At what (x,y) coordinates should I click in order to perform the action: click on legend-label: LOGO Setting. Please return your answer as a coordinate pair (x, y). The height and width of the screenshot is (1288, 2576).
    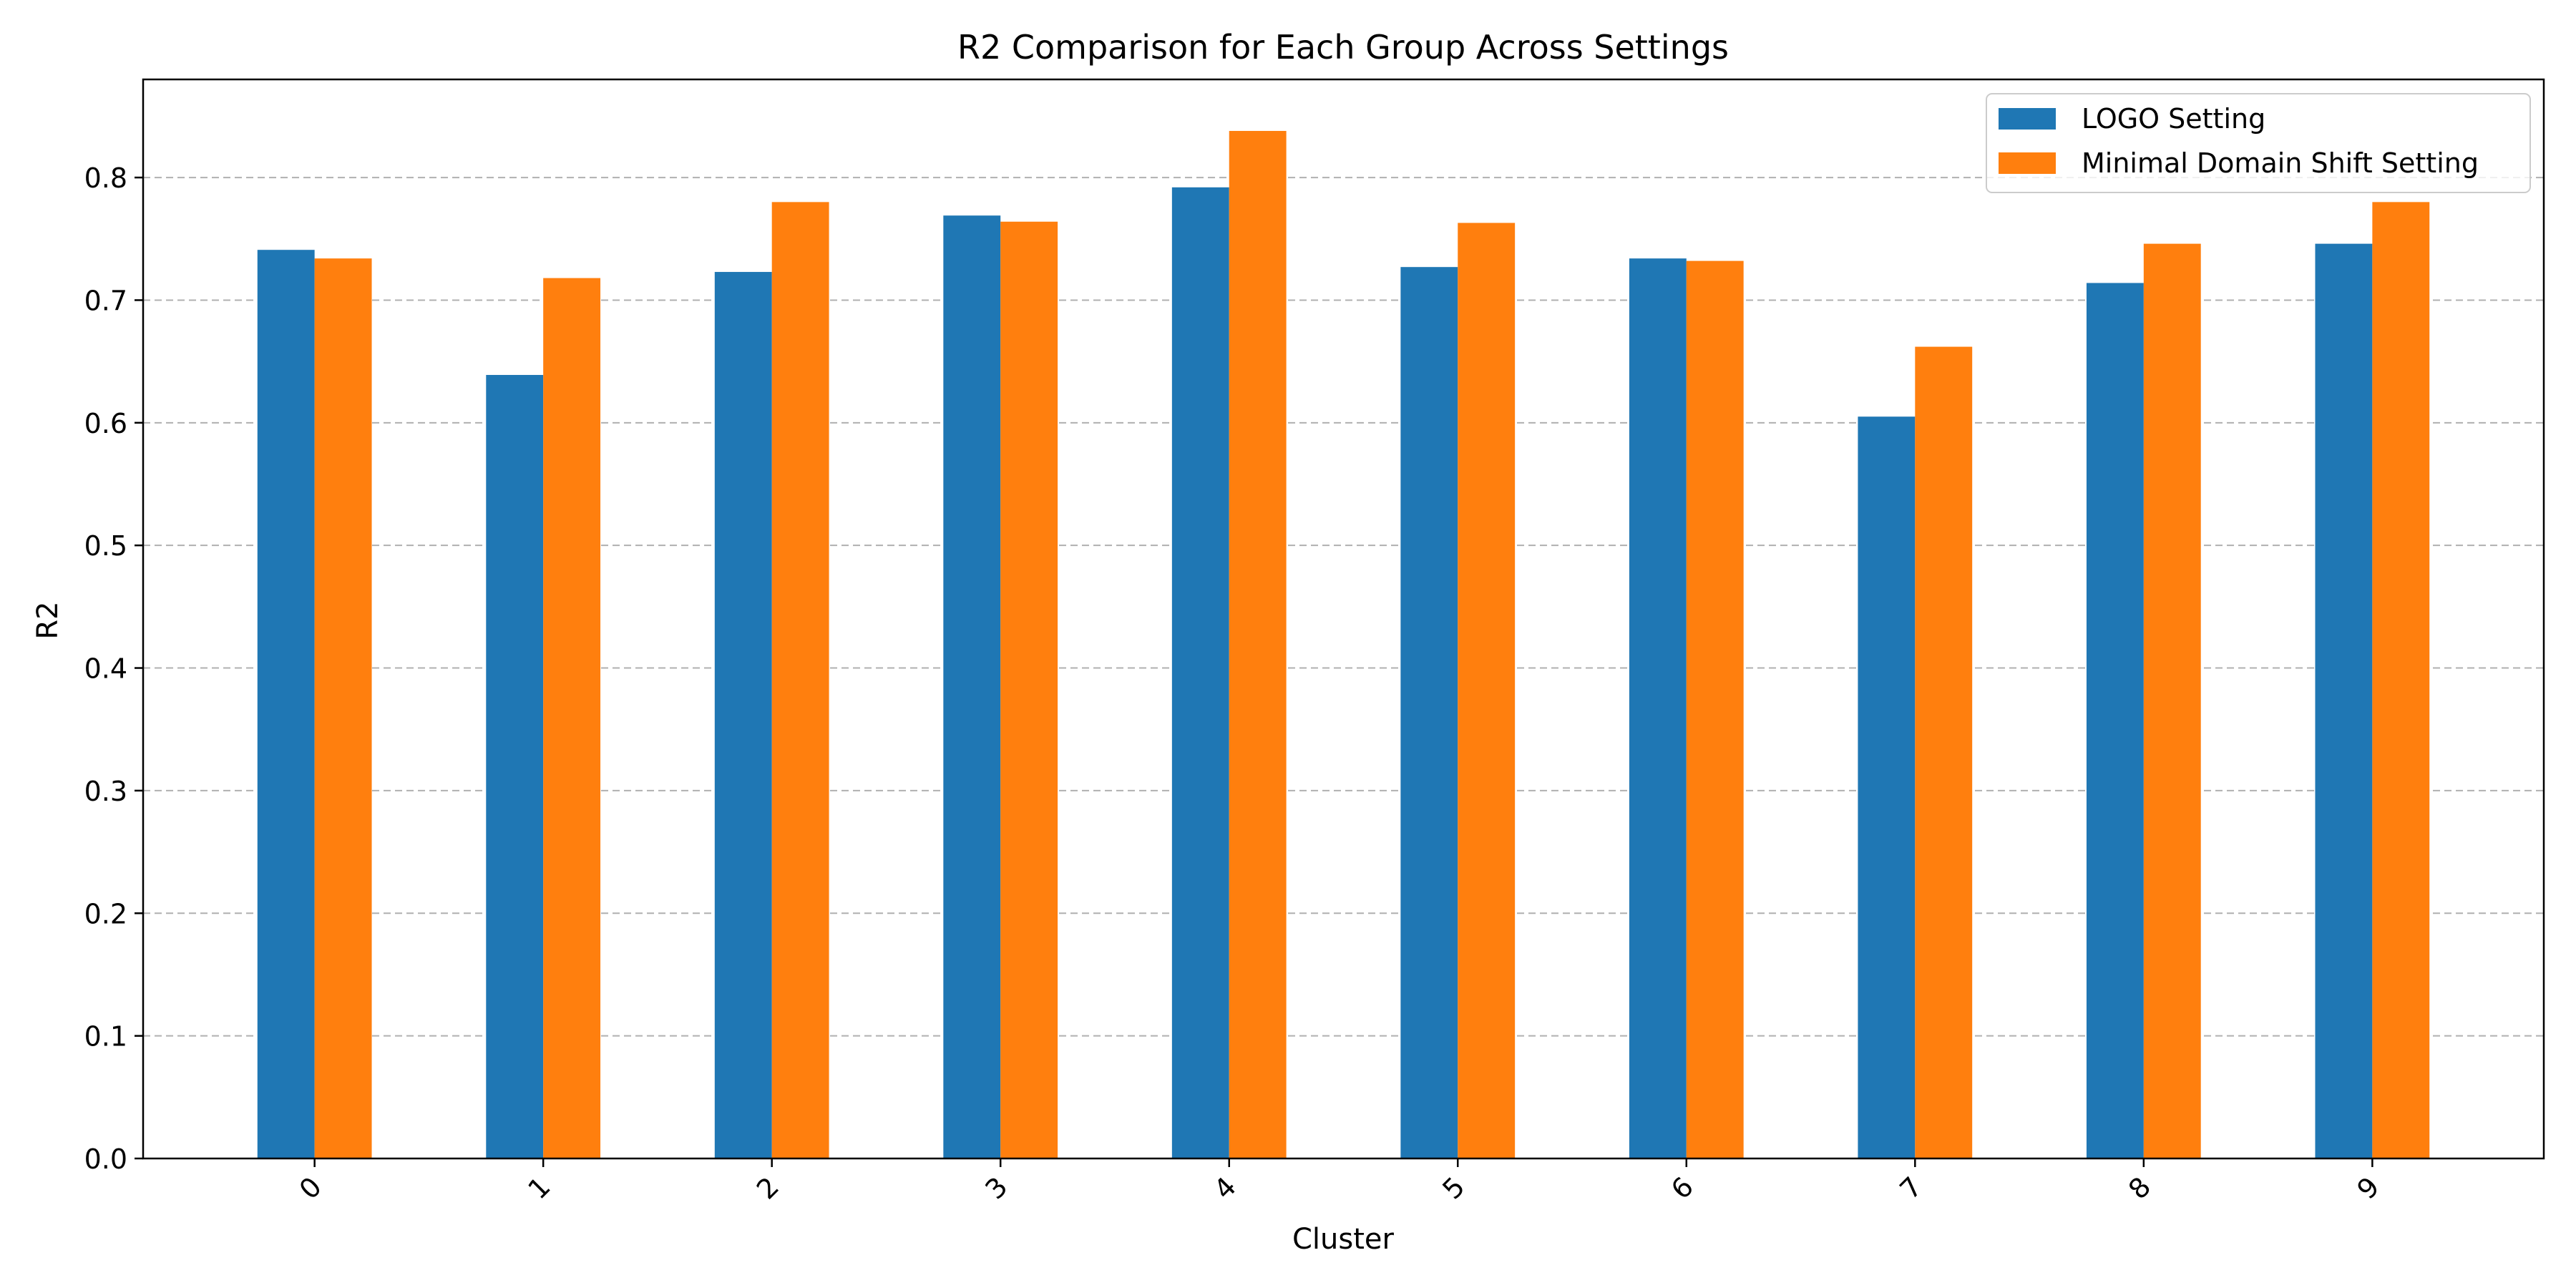
    Looking at the image, I should click on (2173, 119).